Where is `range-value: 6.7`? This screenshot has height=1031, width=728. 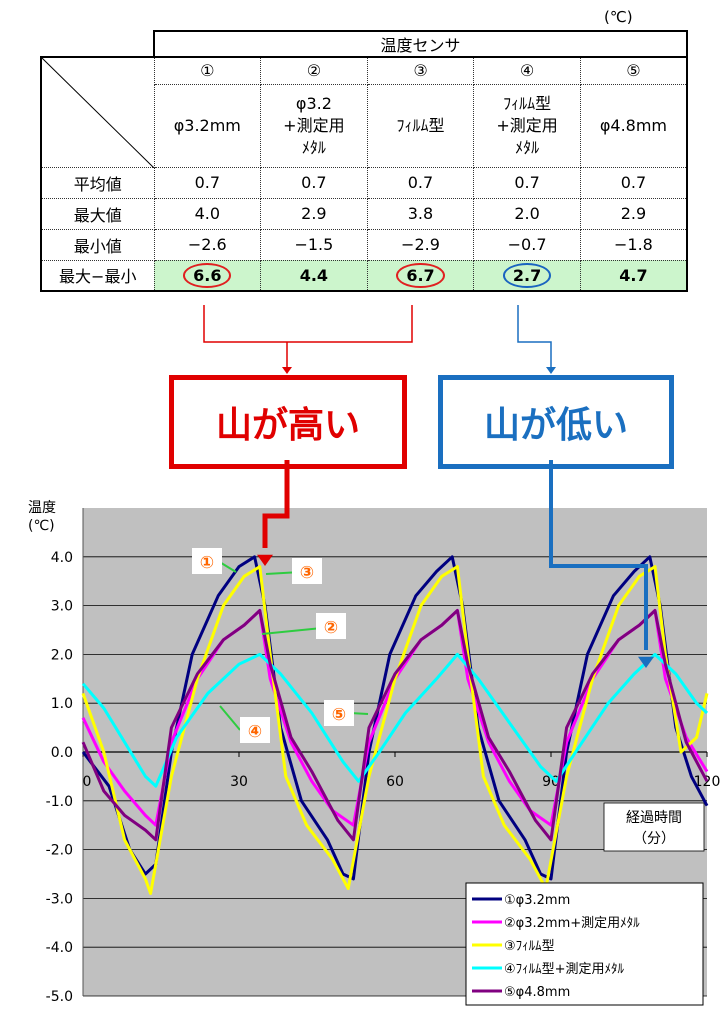
range-value: 6.7 is located at coordinates (420, 275).